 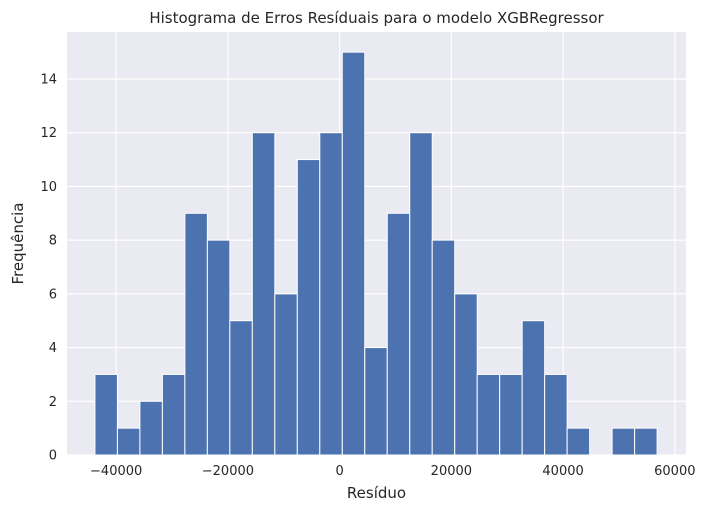 What do you see at coordinates (53, 456) in the screenshot?
I see `y-tick-label: 0` at bounding box center [53, 456].